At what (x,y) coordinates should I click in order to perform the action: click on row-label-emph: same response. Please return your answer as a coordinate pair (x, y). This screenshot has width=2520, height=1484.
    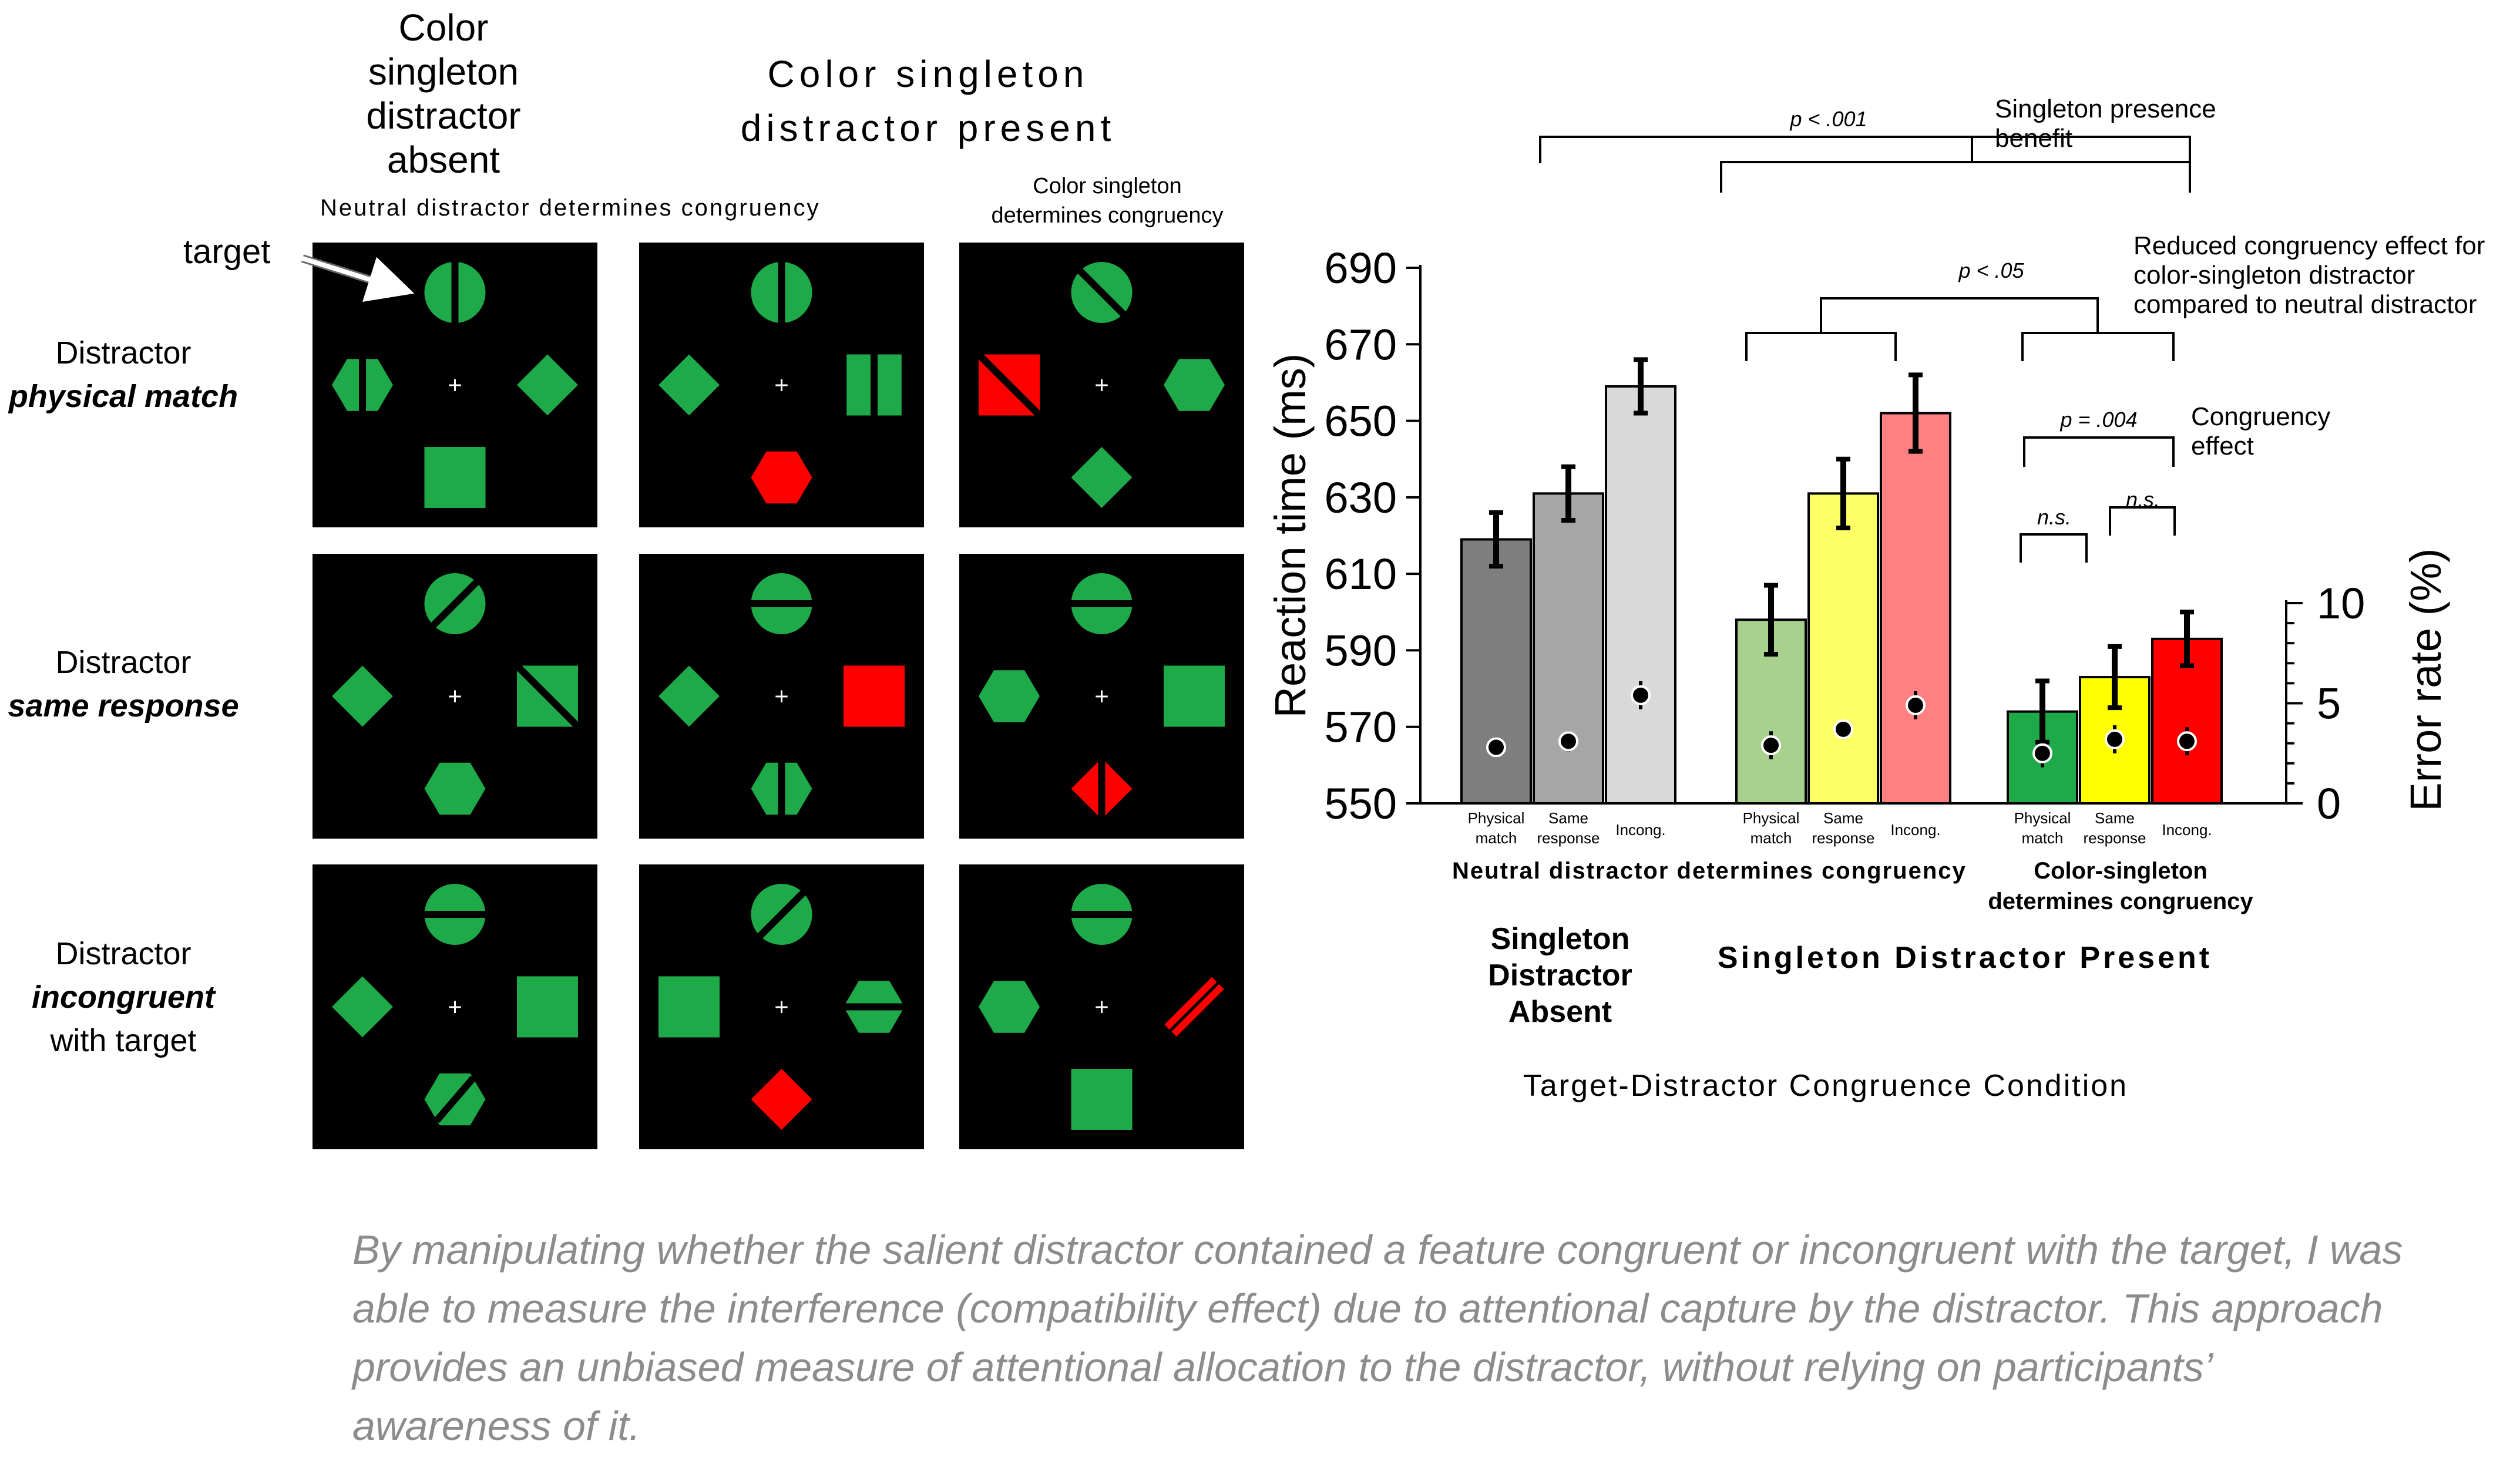
    Looking at the image, I should click on (123, 706).